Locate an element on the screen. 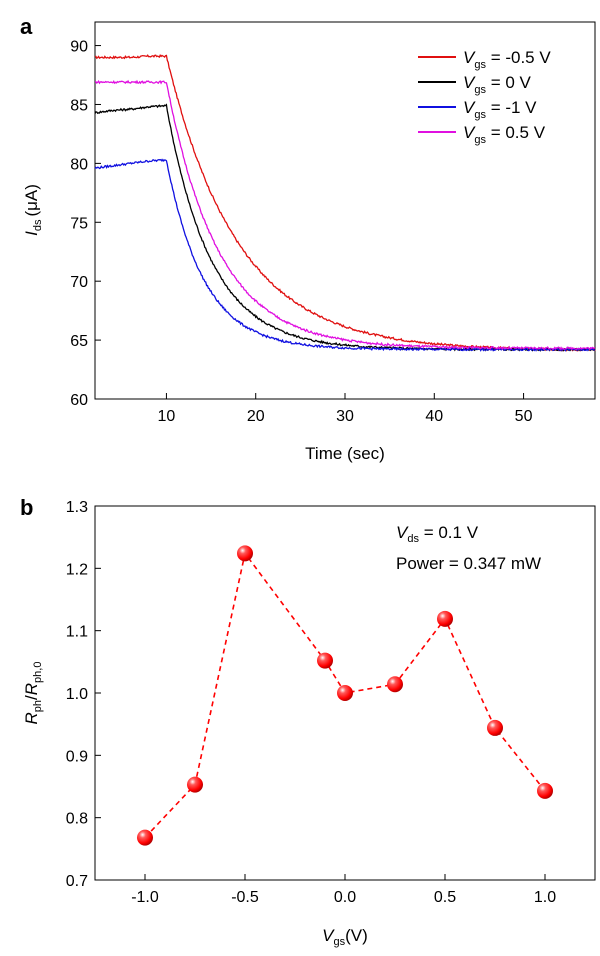 This screenshot has width=600, height=956. legend-label-a-3: Vgs = 0.5 V is located at coordinates (504, 134).